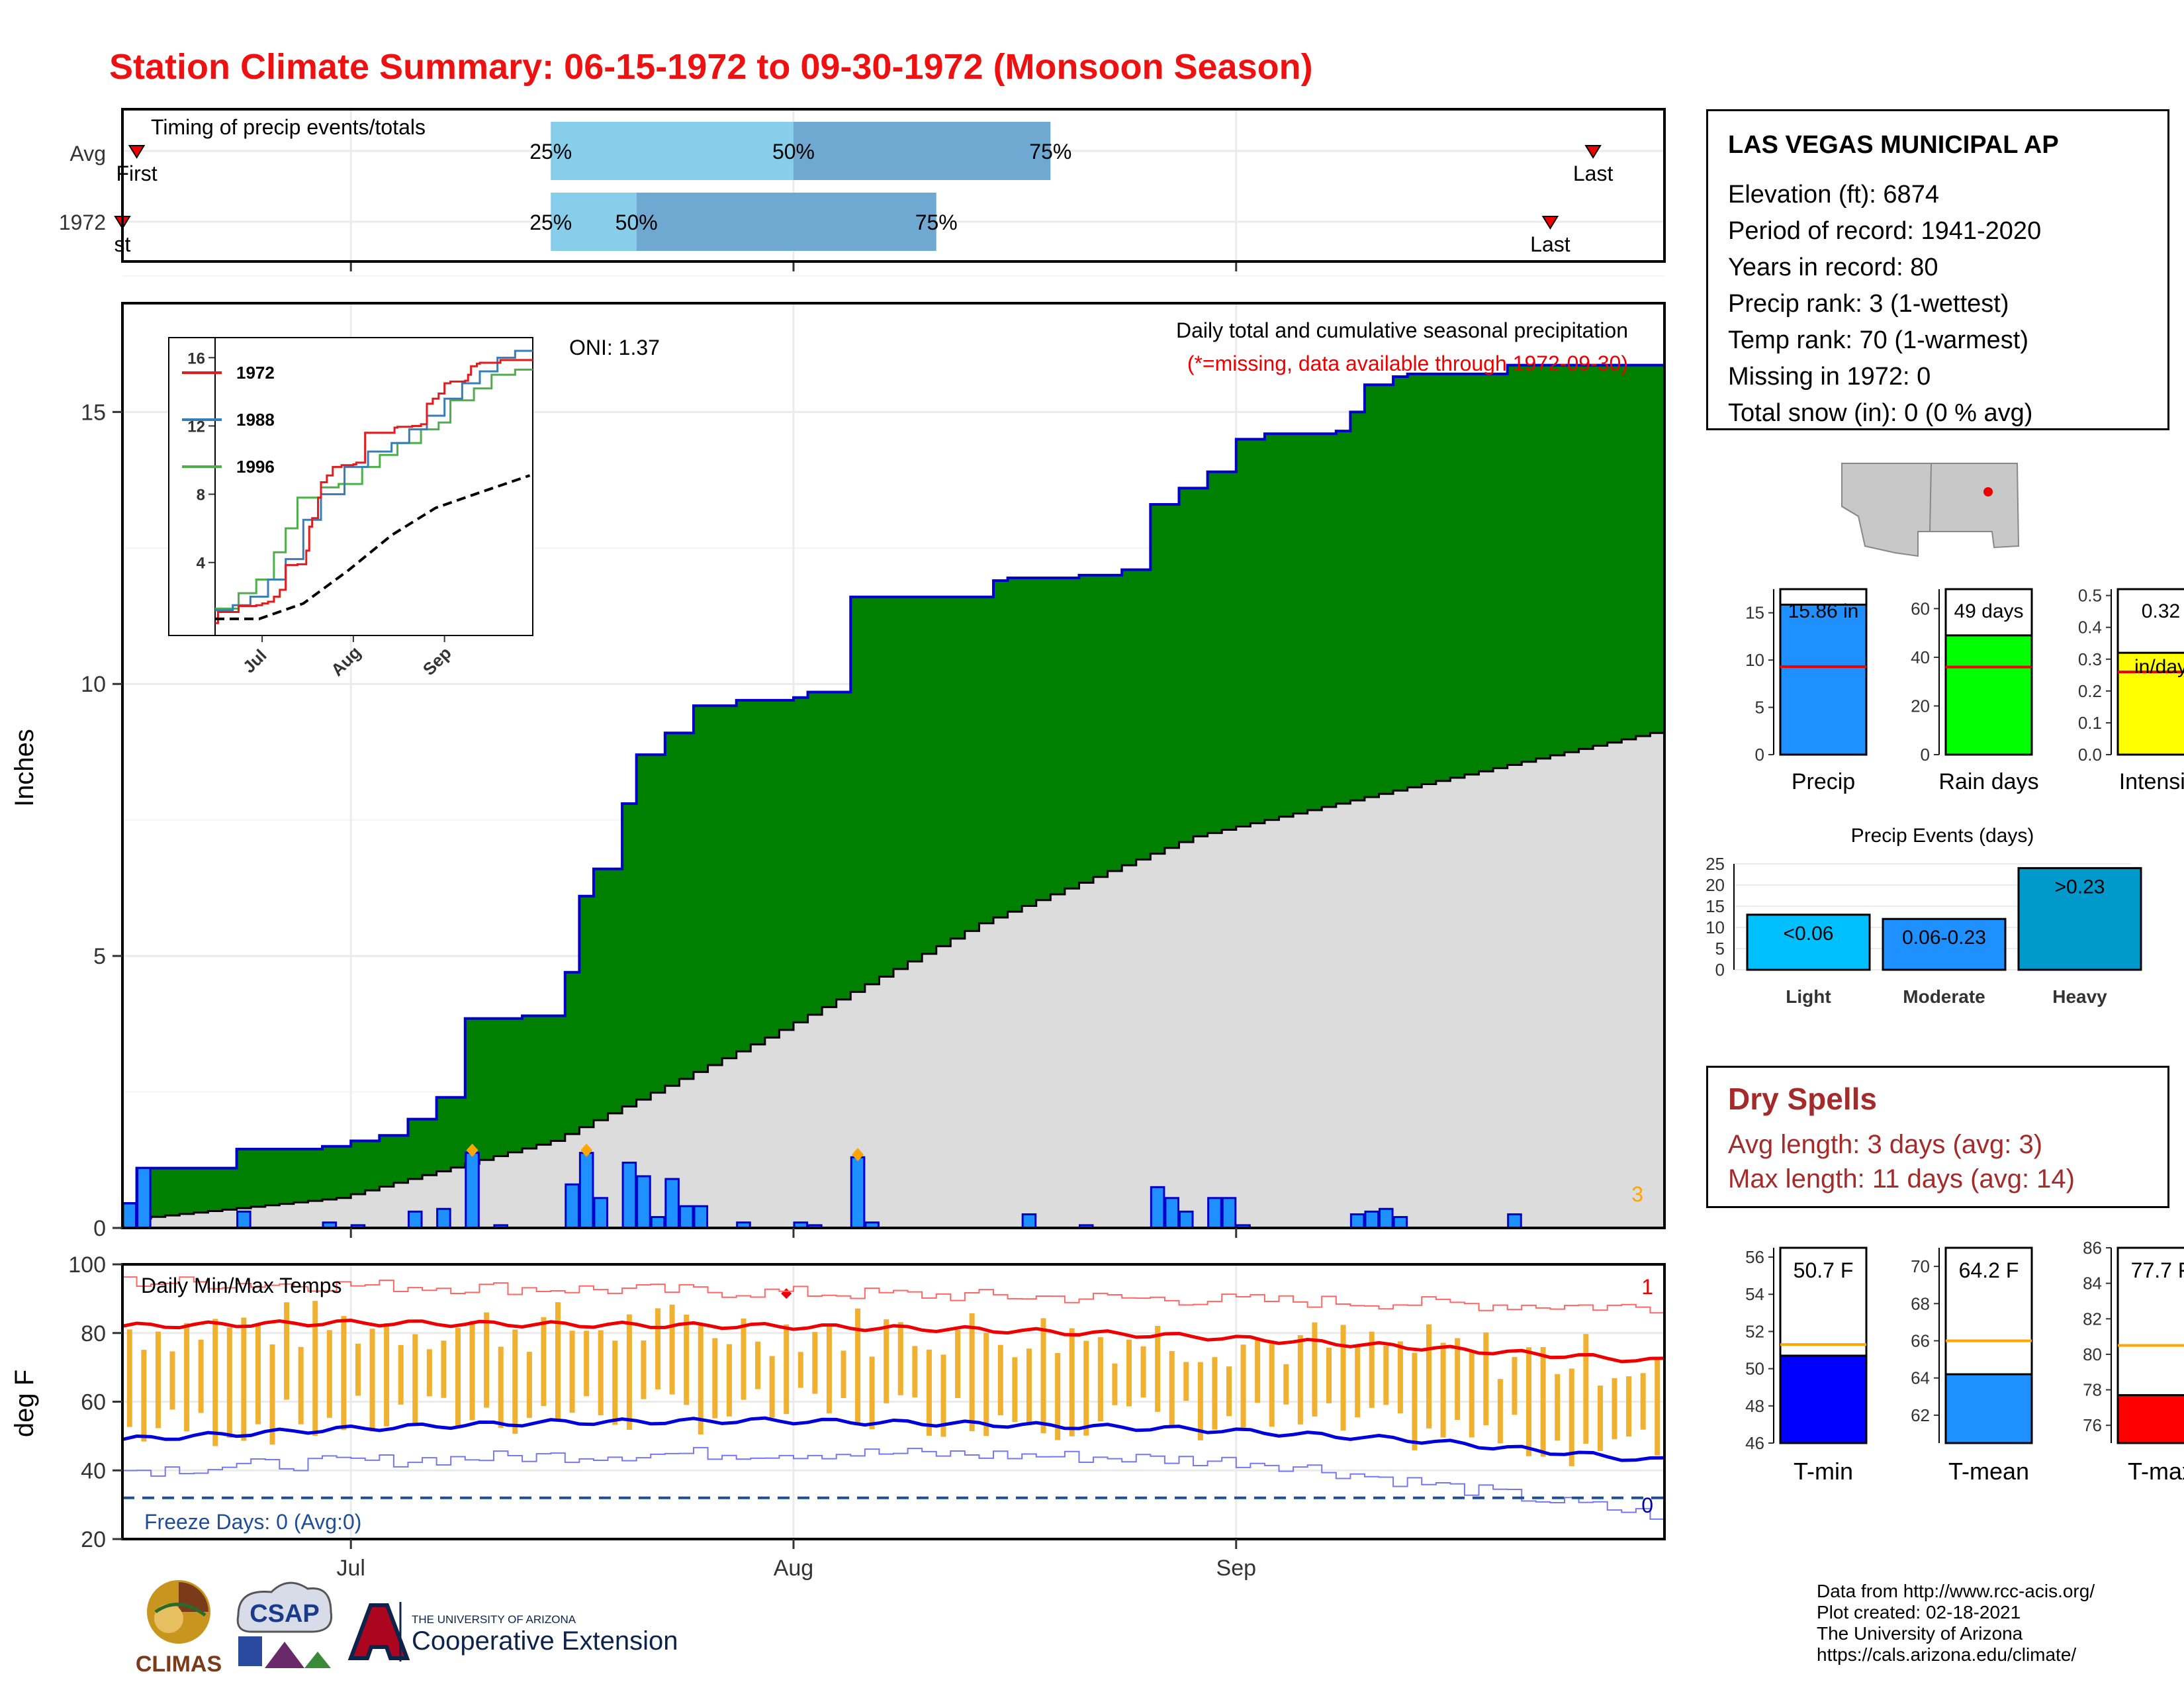  I want to click on timing-row-avg: Avg, so click(87, 153).